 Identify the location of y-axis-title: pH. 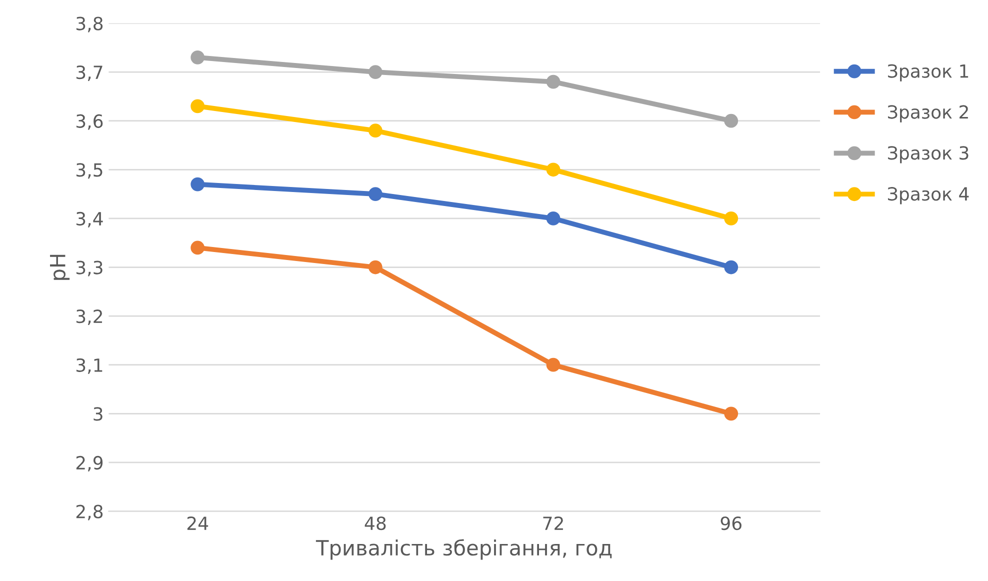
(60, 267).